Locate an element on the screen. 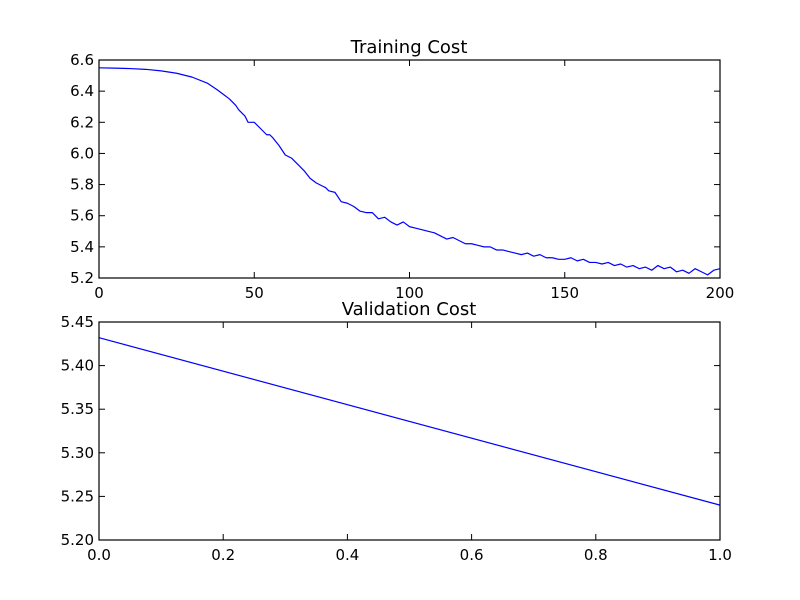 The image size is (800, 600). y-tick-label: 5.6 is located at coordinates (82, 216).